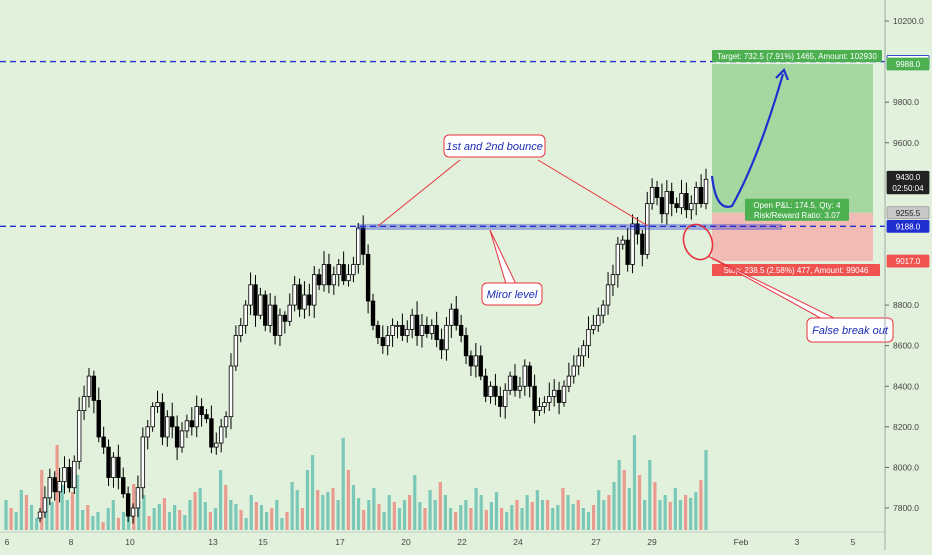 The height and width of the screenshot is (555, 932). Describe the element at coordinates (908, 226) in the screenshot. I see `price-label-text: 9188.0` at that location.